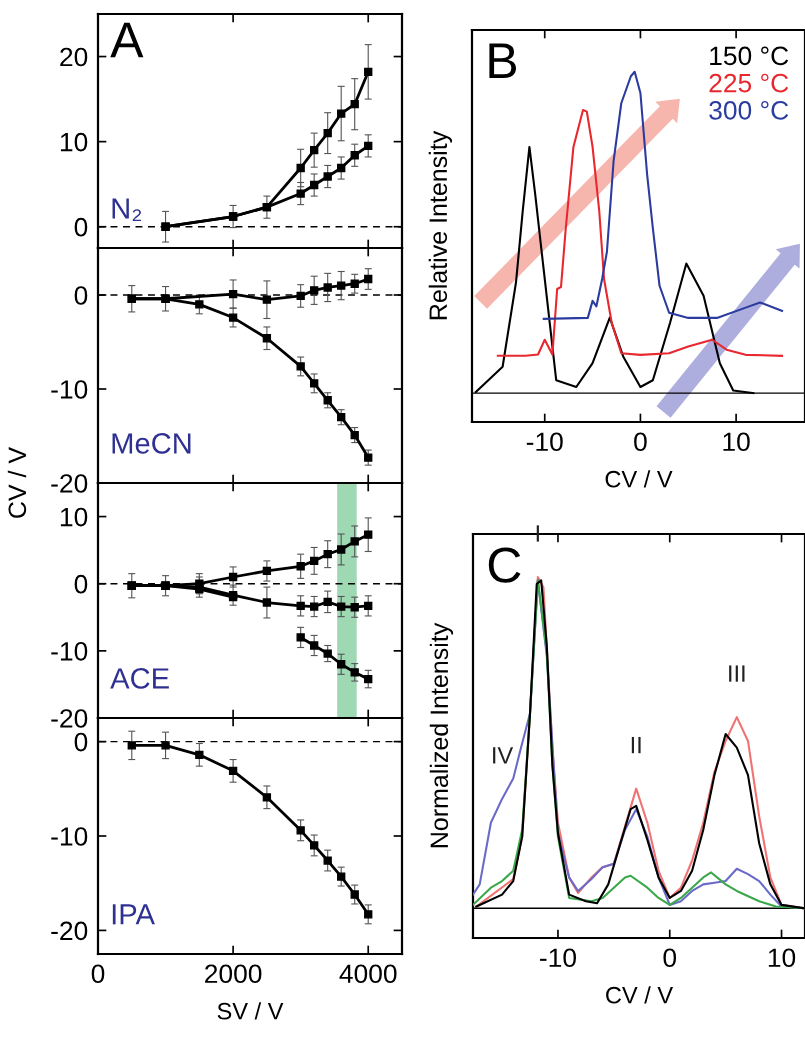 This screenshot has height=1038, width=805. I want to click on annotation: II, so click(636, 745).